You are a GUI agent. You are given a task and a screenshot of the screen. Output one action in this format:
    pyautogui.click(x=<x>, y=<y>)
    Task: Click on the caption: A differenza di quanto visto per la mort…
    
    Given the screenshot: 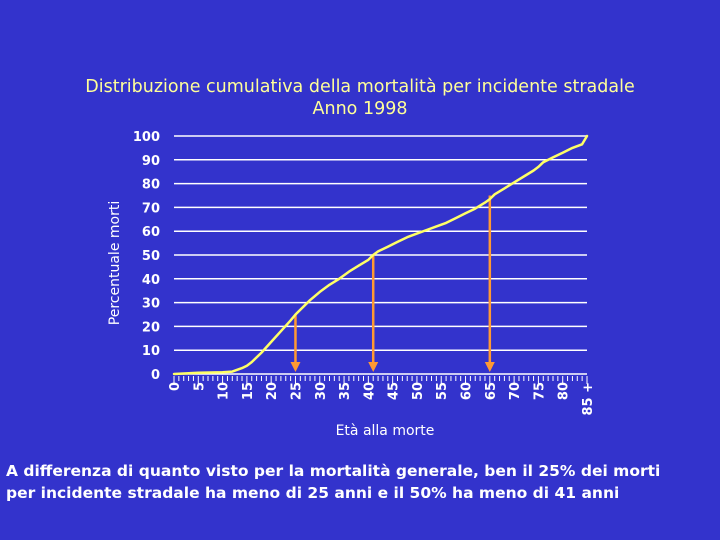 What is the action you would take?
    pyautogui.click(x=362, y=482)
    